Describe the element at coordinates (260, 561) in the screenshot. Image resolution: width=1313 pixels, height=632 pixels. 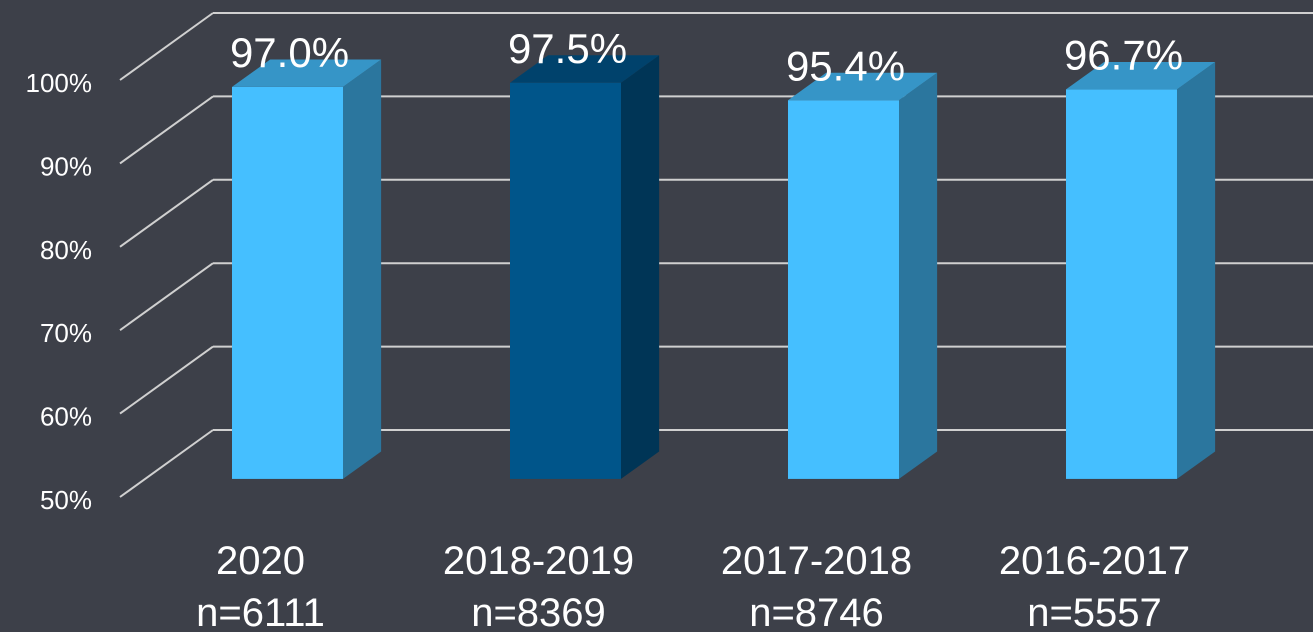
I see `x-tick-label: 2020` at that location.